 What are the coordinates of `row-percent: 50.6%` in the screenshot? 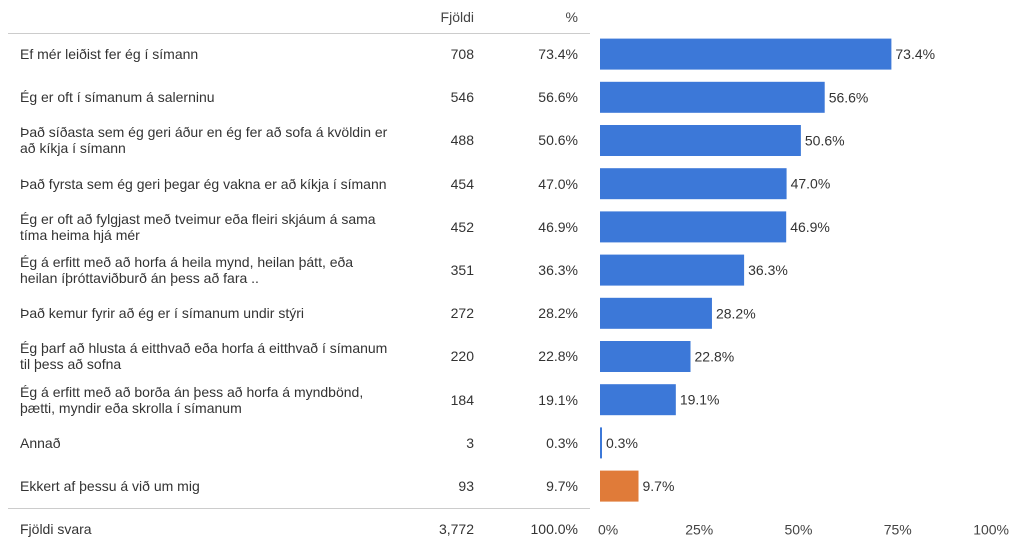 It's located at (558, 140).